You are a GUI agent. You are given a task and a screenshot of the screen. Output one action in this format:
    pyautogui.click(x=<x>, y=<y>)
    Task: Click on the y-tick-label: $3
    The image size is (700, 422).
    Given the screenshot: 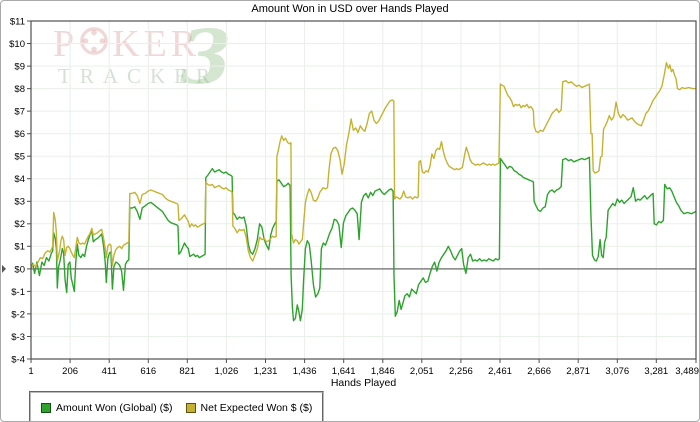 What is the action you would take?
    pyautogui.click(x=19, y=202)
    